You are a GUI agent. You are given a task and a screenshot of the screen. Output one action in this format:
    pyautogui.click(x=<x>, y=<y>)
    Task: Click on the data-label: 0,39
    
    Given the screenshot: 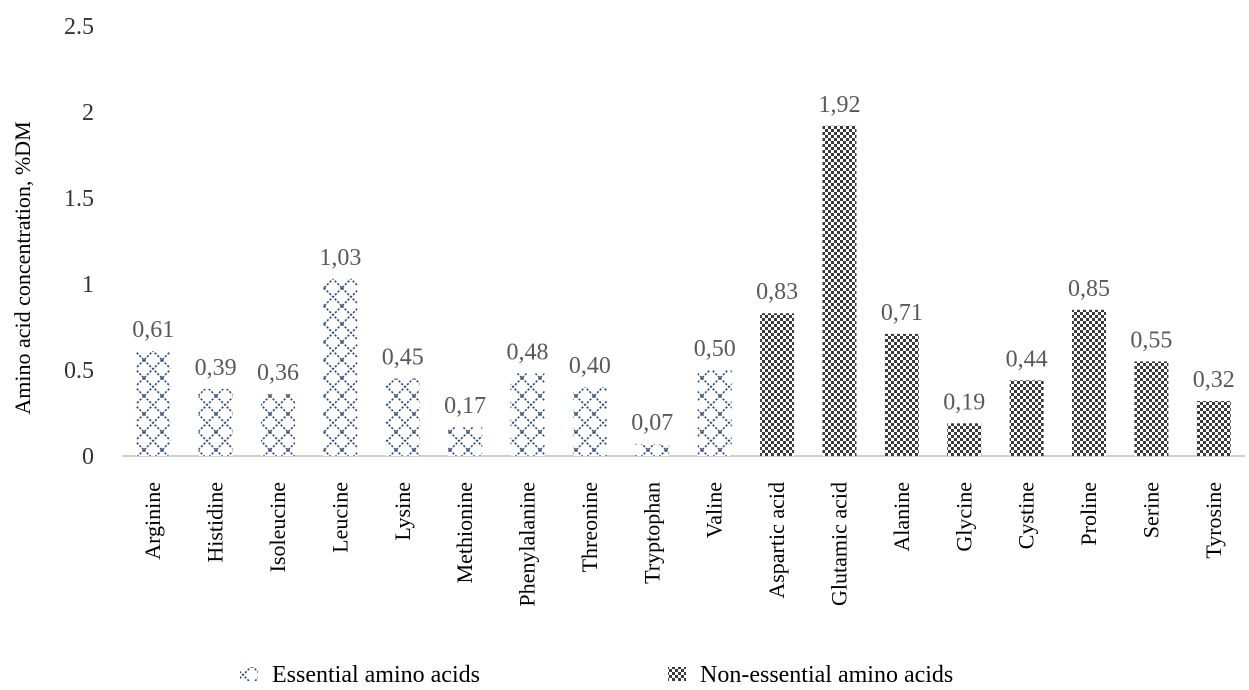 What is the action you would take?
    pyautogui.click(x=216, y=368)
    